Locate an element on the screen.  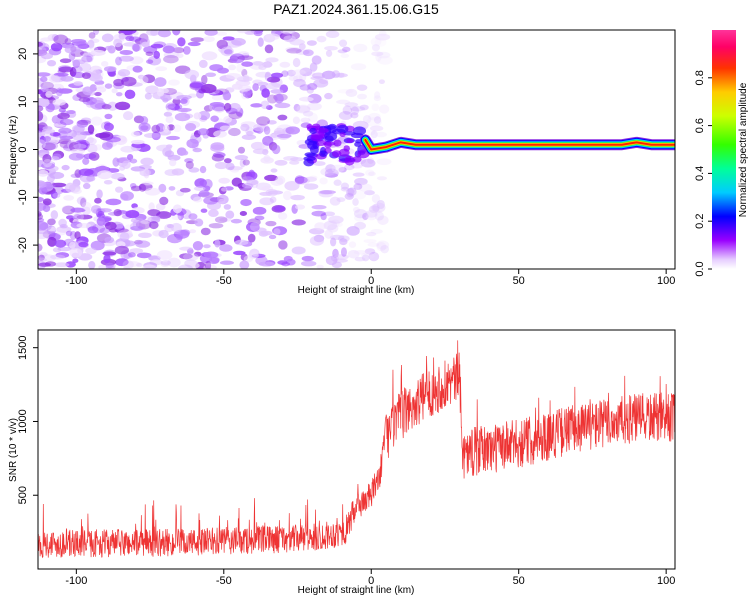
snr-x-tick-label: 50 is located at coordinates (519, 581).